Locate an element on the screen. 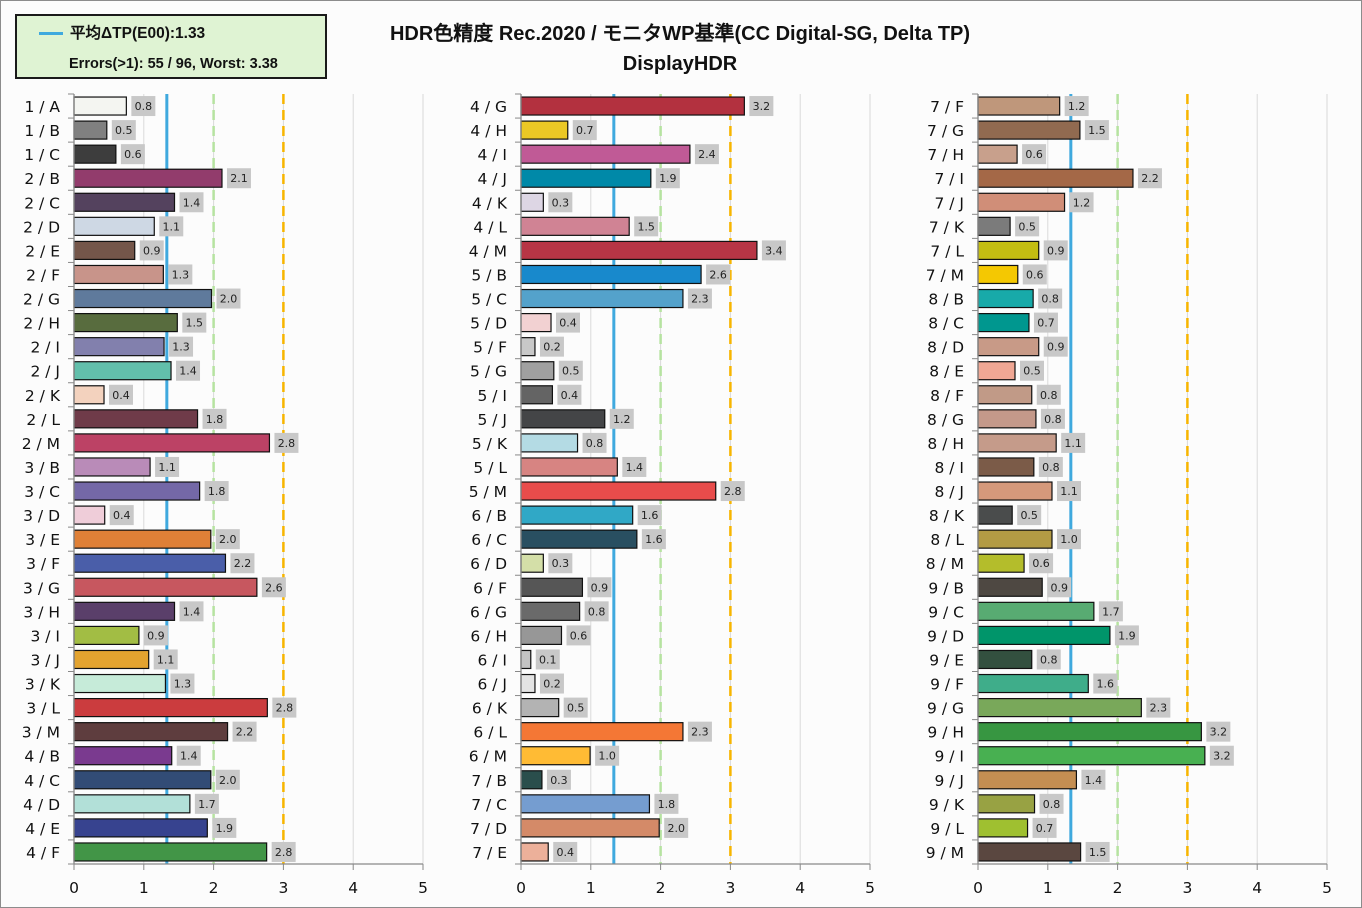 The image size is (1362, 908). data-label: 2.4 is located at coordinates (707, 154).